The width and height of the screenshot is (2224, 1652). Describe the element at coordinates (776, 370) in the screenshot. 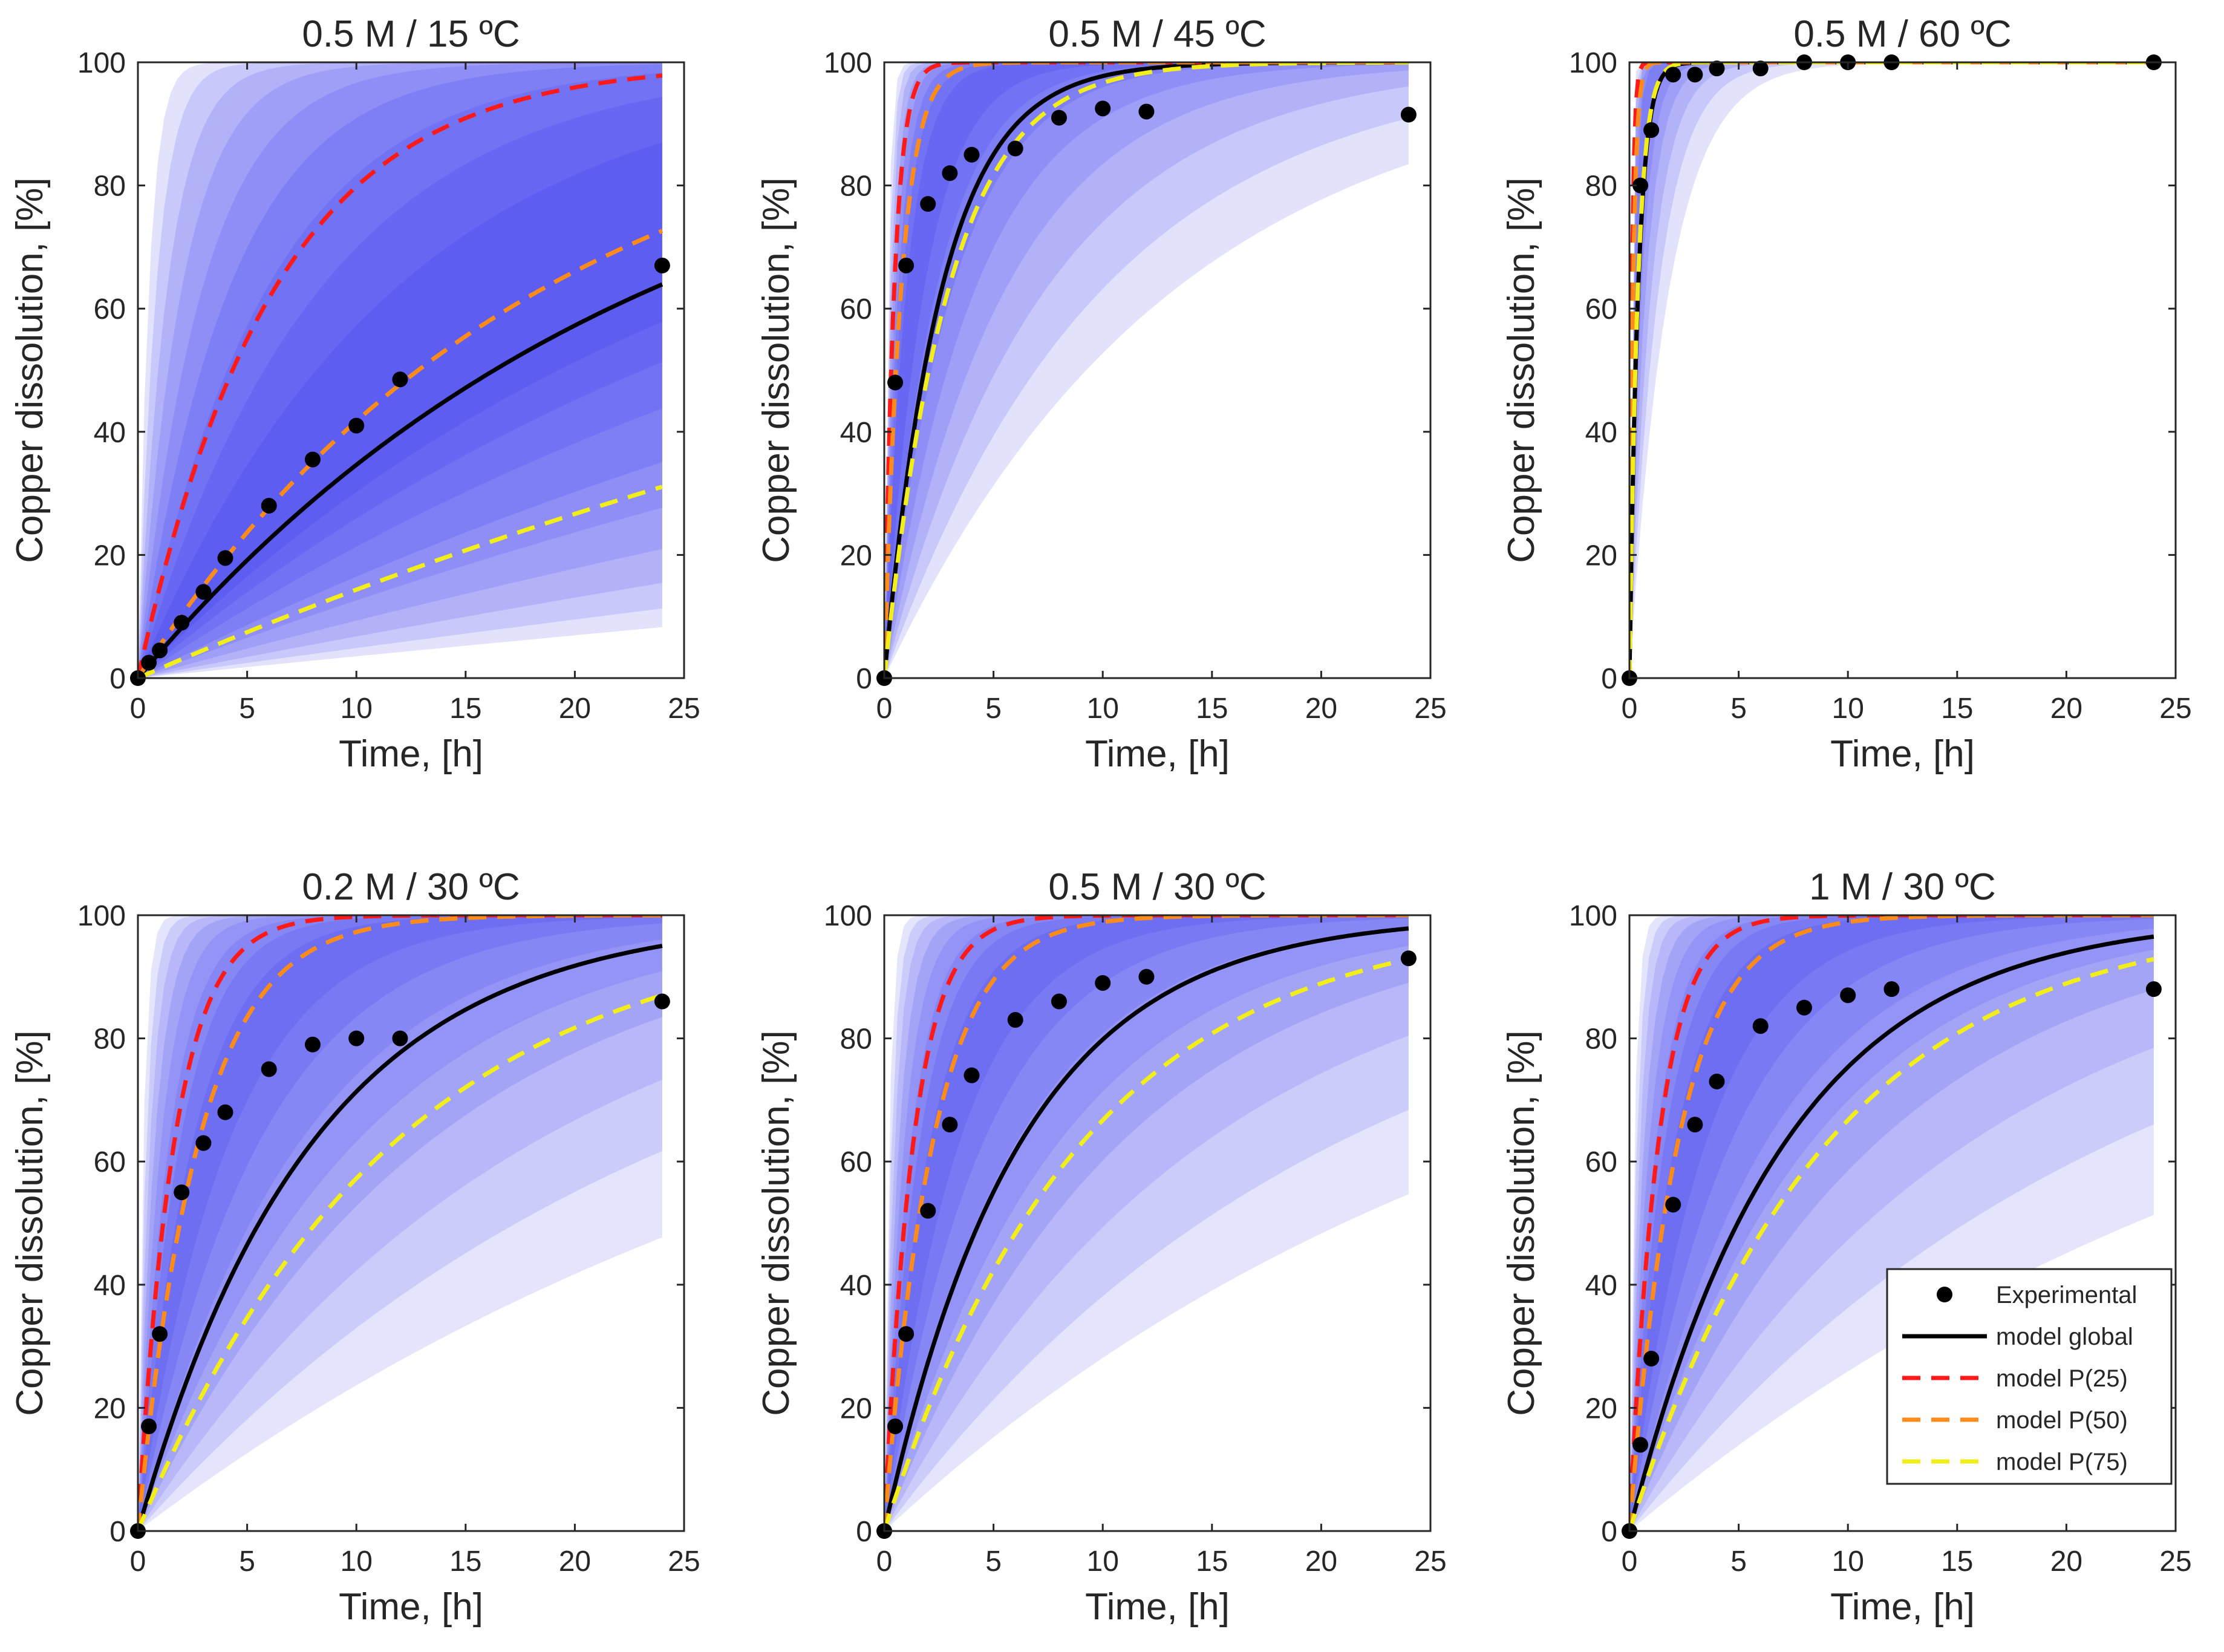

I see `y-axis-label: Copper dissolution, [%]` at that location.